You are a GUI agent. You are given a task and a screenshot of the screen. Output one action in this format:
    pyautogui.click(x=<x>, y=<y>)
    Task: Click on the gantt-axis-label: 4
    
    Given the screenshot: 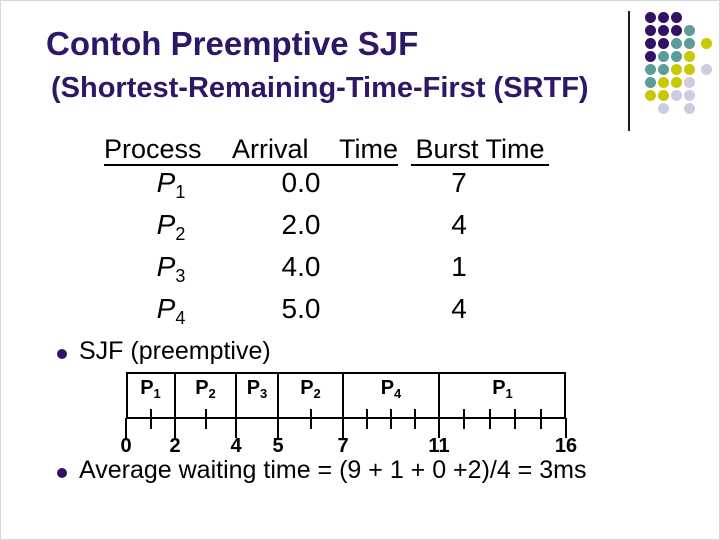 What is the action you would take?
    pyautogui.click(x=236, y=446)
    